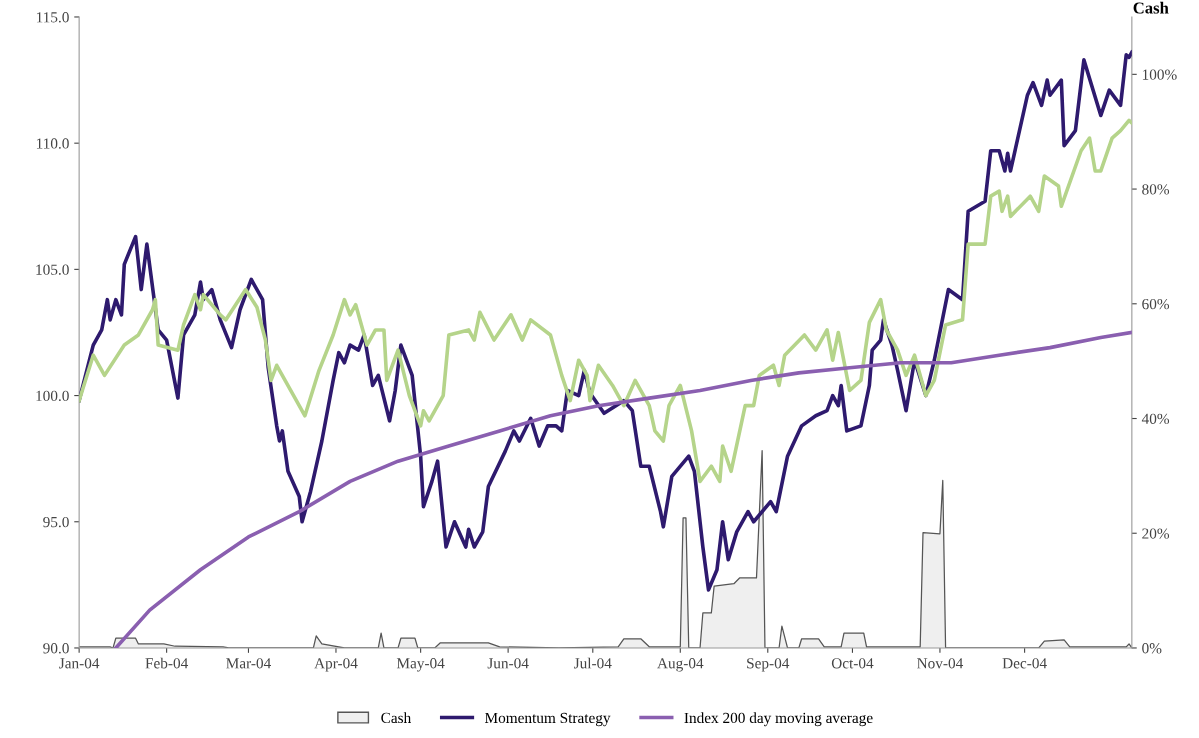 Image resolution: width=1199 pixels, height=738 pixels. Describe the element at coordinates (56, 522) in the screenshot. I see `y-tick-label: 95.0` at that location.